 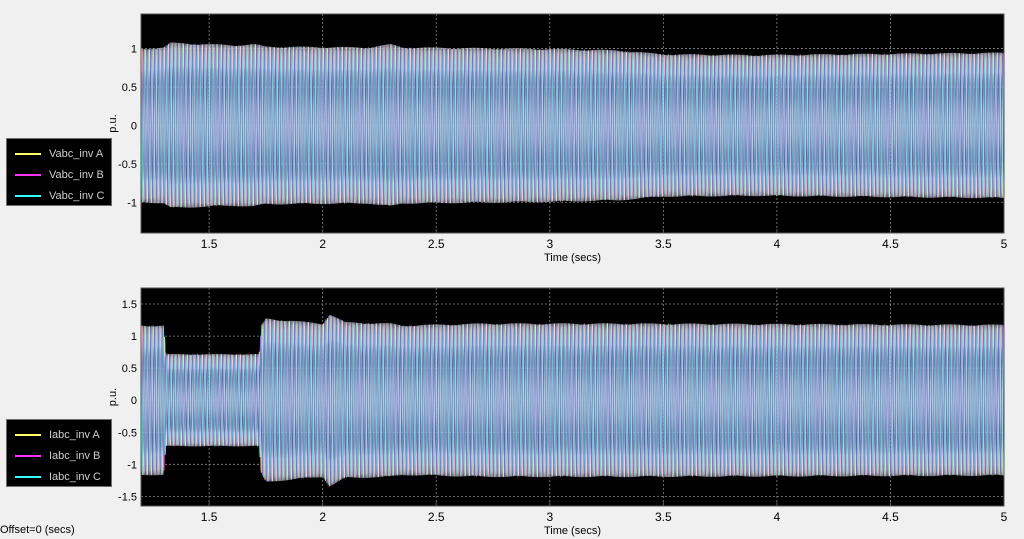 I want to click on y-tick-label: 1.5, so click(x=129, y=305).